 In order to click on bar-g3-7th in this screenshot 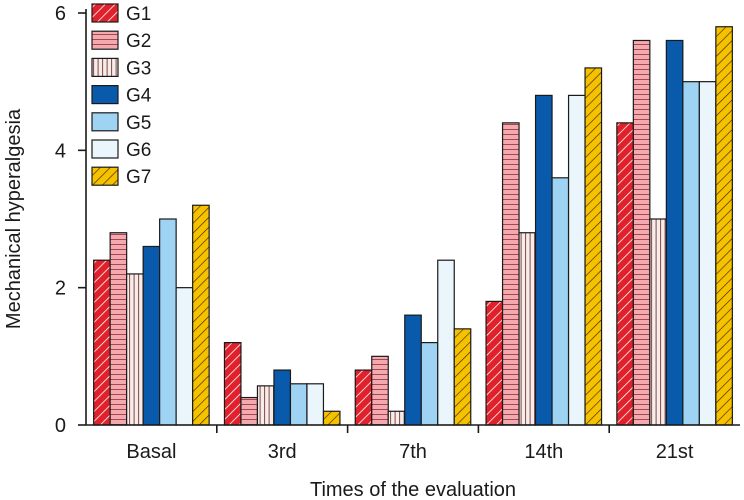, I will do `click(396, 418)`.